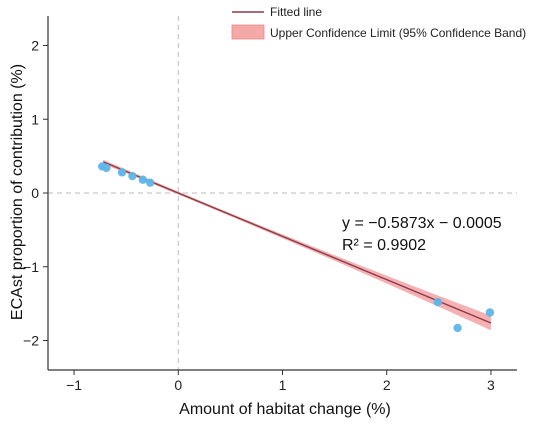 The image size is (550, 424). I want to click on x-tick-label: 1, so click(283, 385).